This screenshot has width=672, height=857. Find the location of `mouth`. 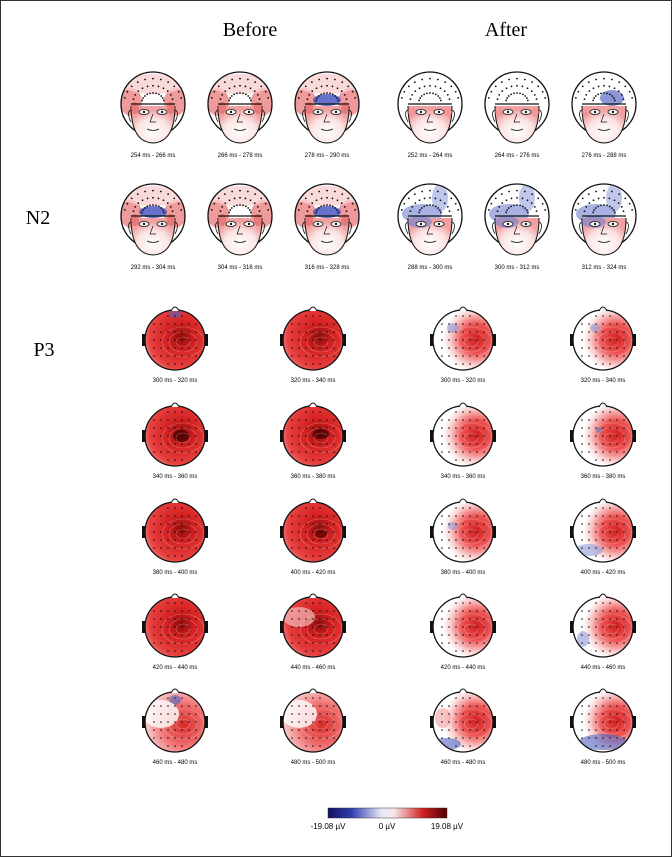

mouth is located at coordinates (327, 241).